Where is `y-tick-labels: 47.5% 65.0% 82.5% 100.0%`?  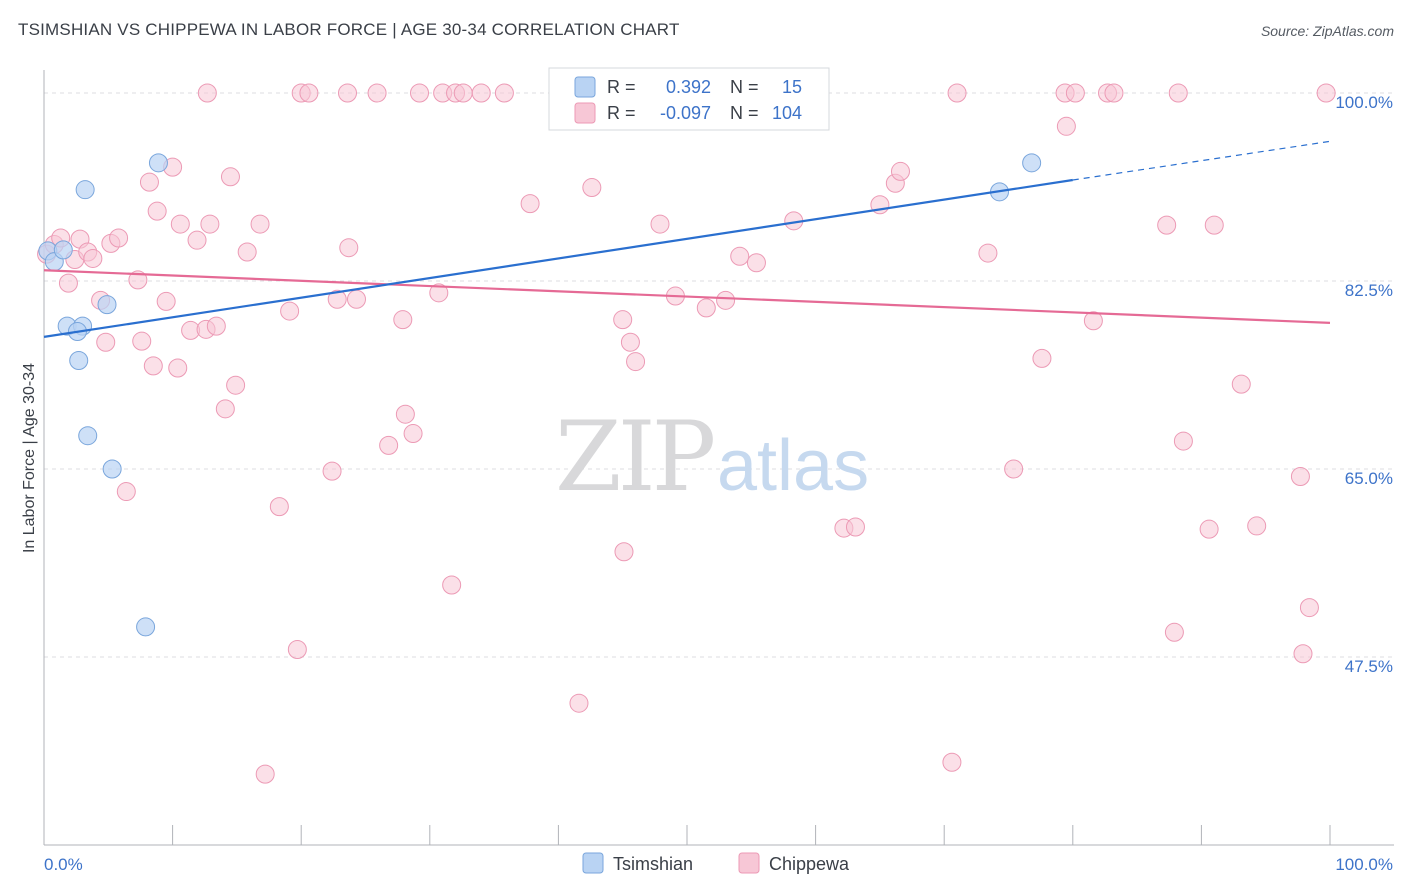 y-tick-labels: 47.5% 65.0% 82.5% 100.0% is located at coordinates (1364, 384).